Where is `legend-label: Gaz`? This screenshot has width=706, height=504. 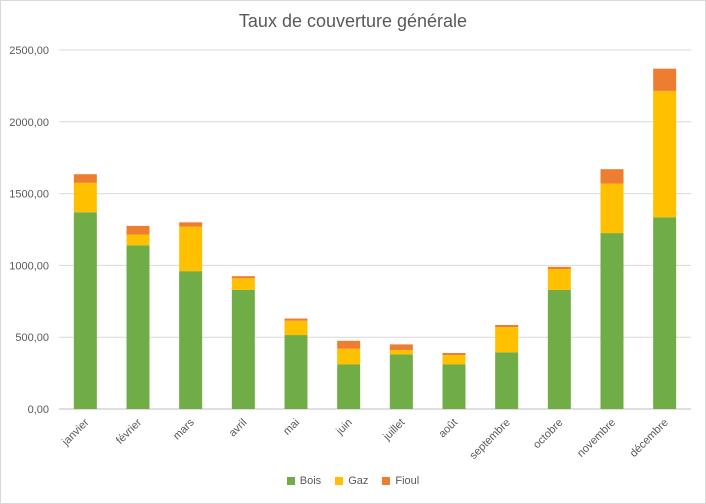 legend-label: Gaz is located at coordinates (358, 481).